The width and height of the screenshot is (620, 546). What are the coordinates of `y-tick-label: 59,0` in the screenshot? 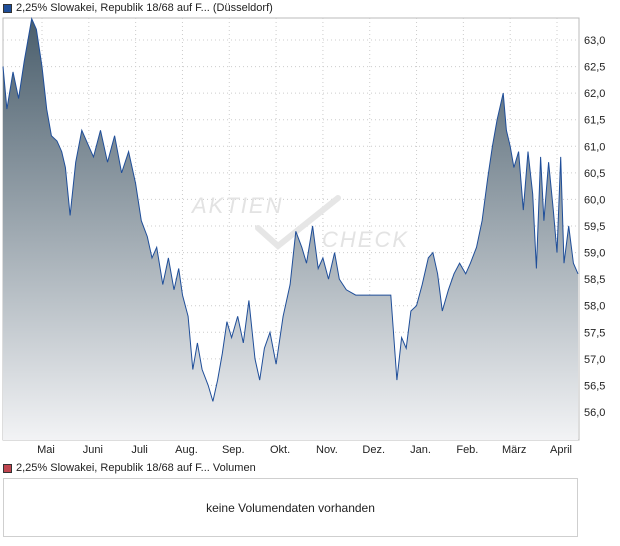 It's located at (594, 254).